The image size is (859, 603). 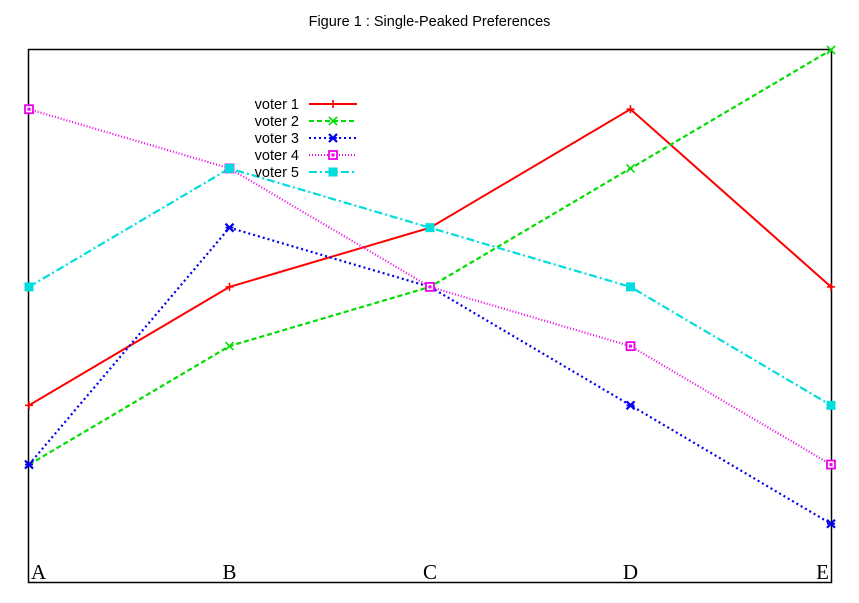 I want to click on x-tick-label-D: D, so click(x=630, y=572).